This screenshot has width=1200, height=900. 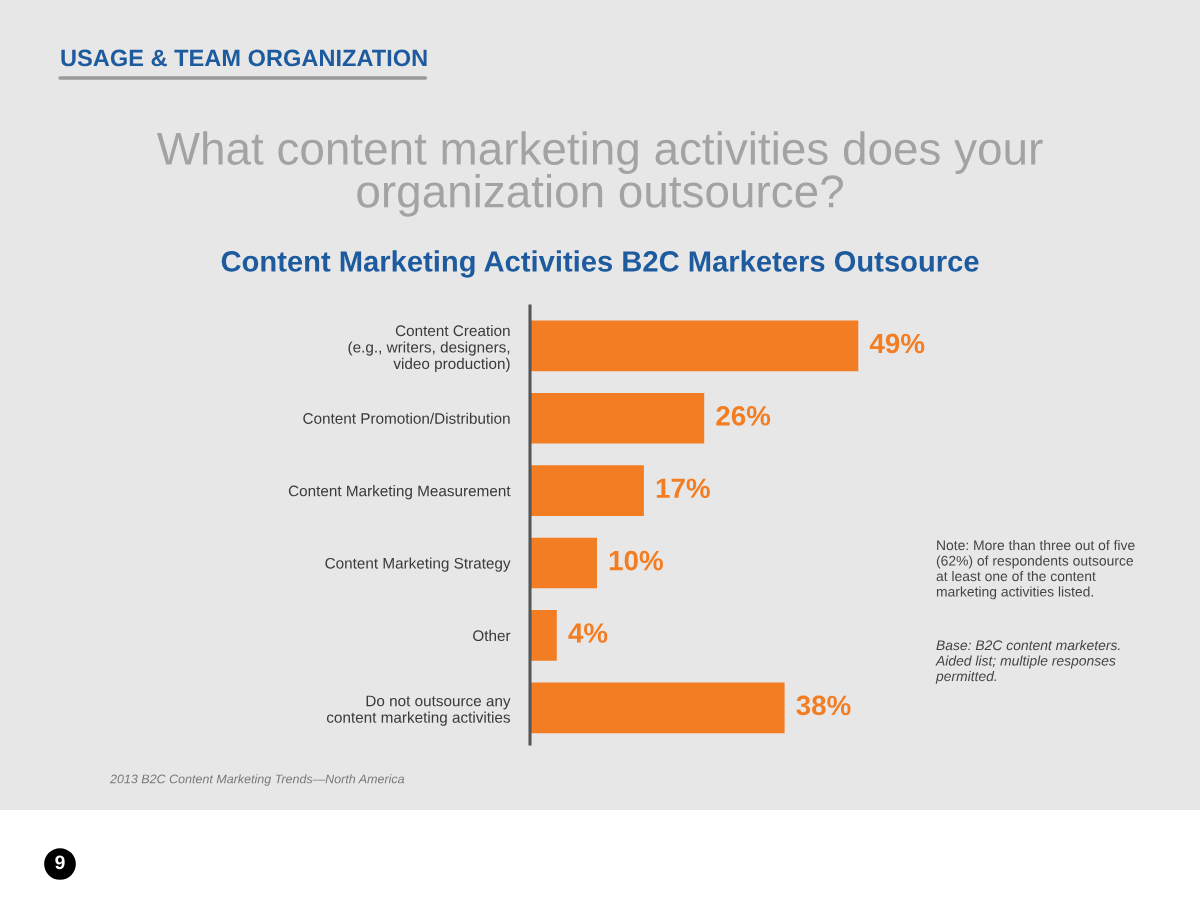 I want to click on data-label: 4%, so click(x=588, y=633).